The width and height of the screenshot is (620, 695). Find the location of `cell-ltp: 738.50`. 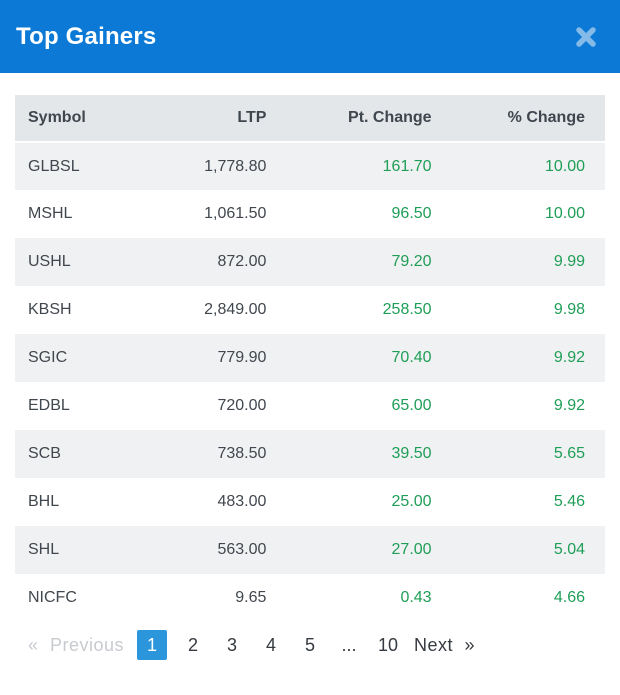

cell-ltp: 738.50 is located at coordinates (242, 453).